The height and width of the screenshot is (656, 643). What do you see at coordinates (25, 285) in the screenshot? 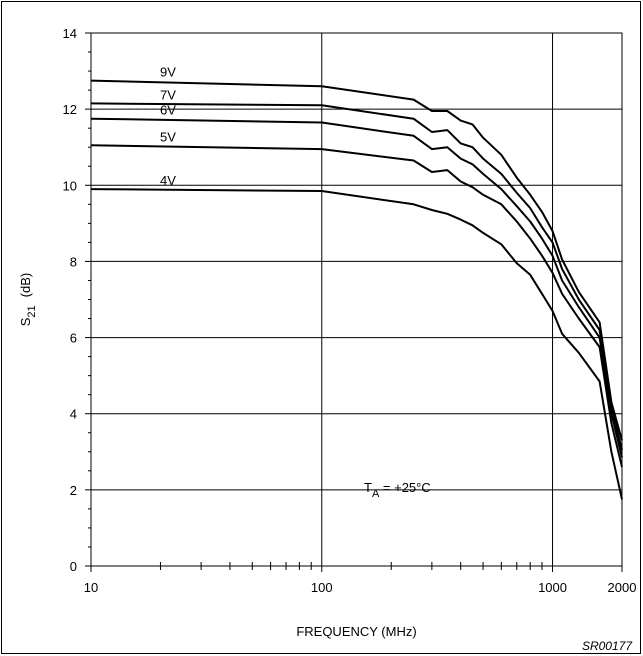
I see `y-axis-title-unit: (dB)` at bounding box center [25, 285].